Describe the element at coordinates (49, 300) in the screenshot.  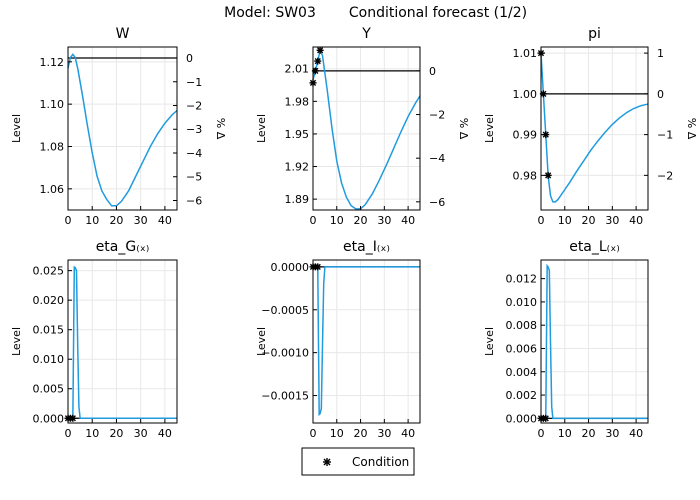
I see `y-tick-label: 0.020` at that location.